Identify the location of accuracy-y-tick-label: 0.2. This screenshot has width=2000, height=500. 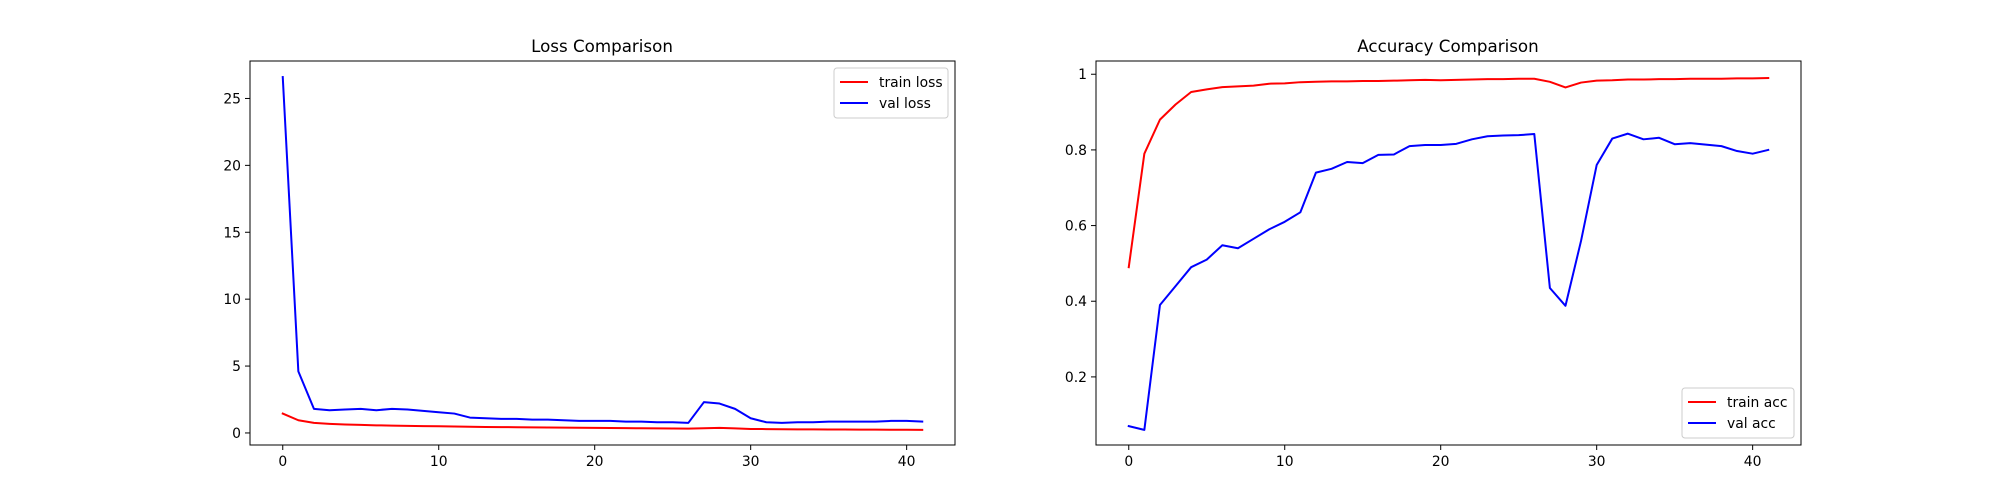
(1076, 378).